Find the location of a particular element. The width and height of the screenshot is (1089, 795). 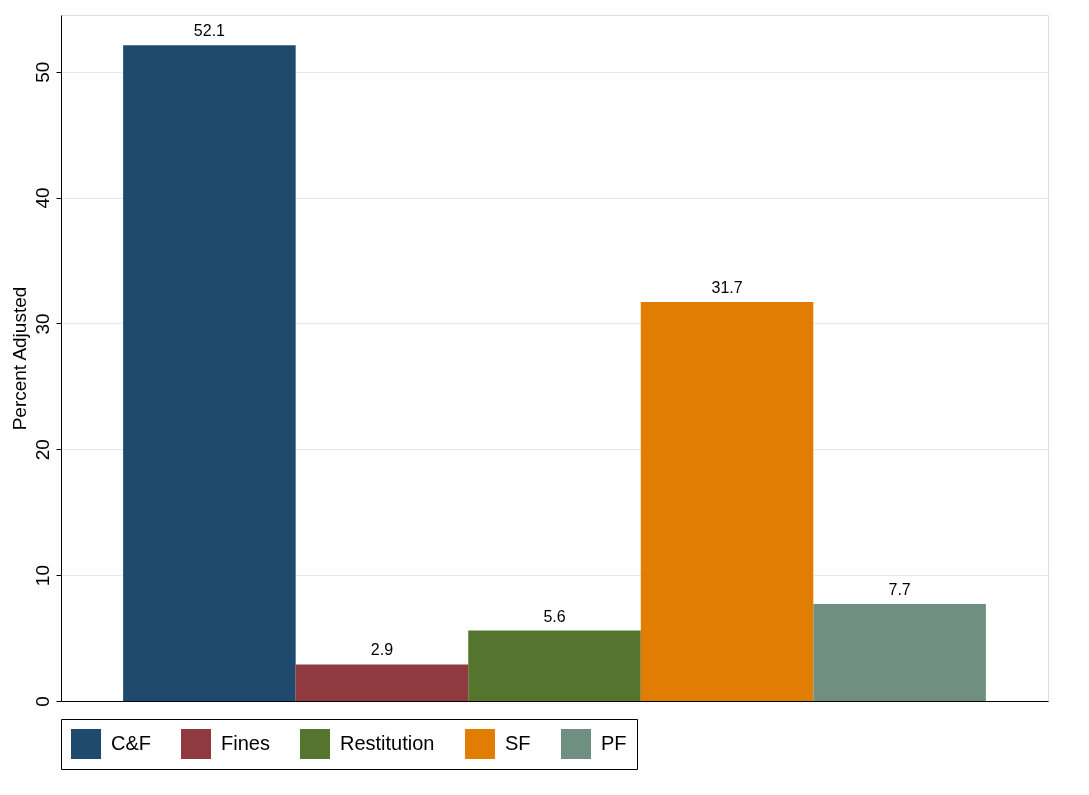

data-label: 5.6 is located at coordinates (554, 616).